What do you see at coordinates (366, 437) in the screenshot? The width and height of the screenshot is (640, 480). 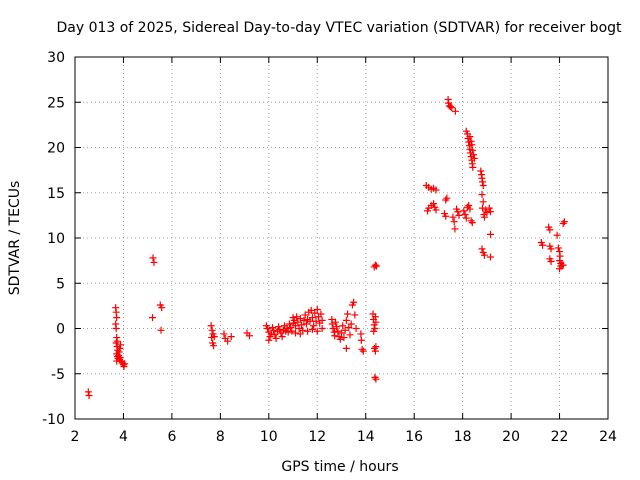 I see `x-tick-label: 14` at bounding box center [366, 437].